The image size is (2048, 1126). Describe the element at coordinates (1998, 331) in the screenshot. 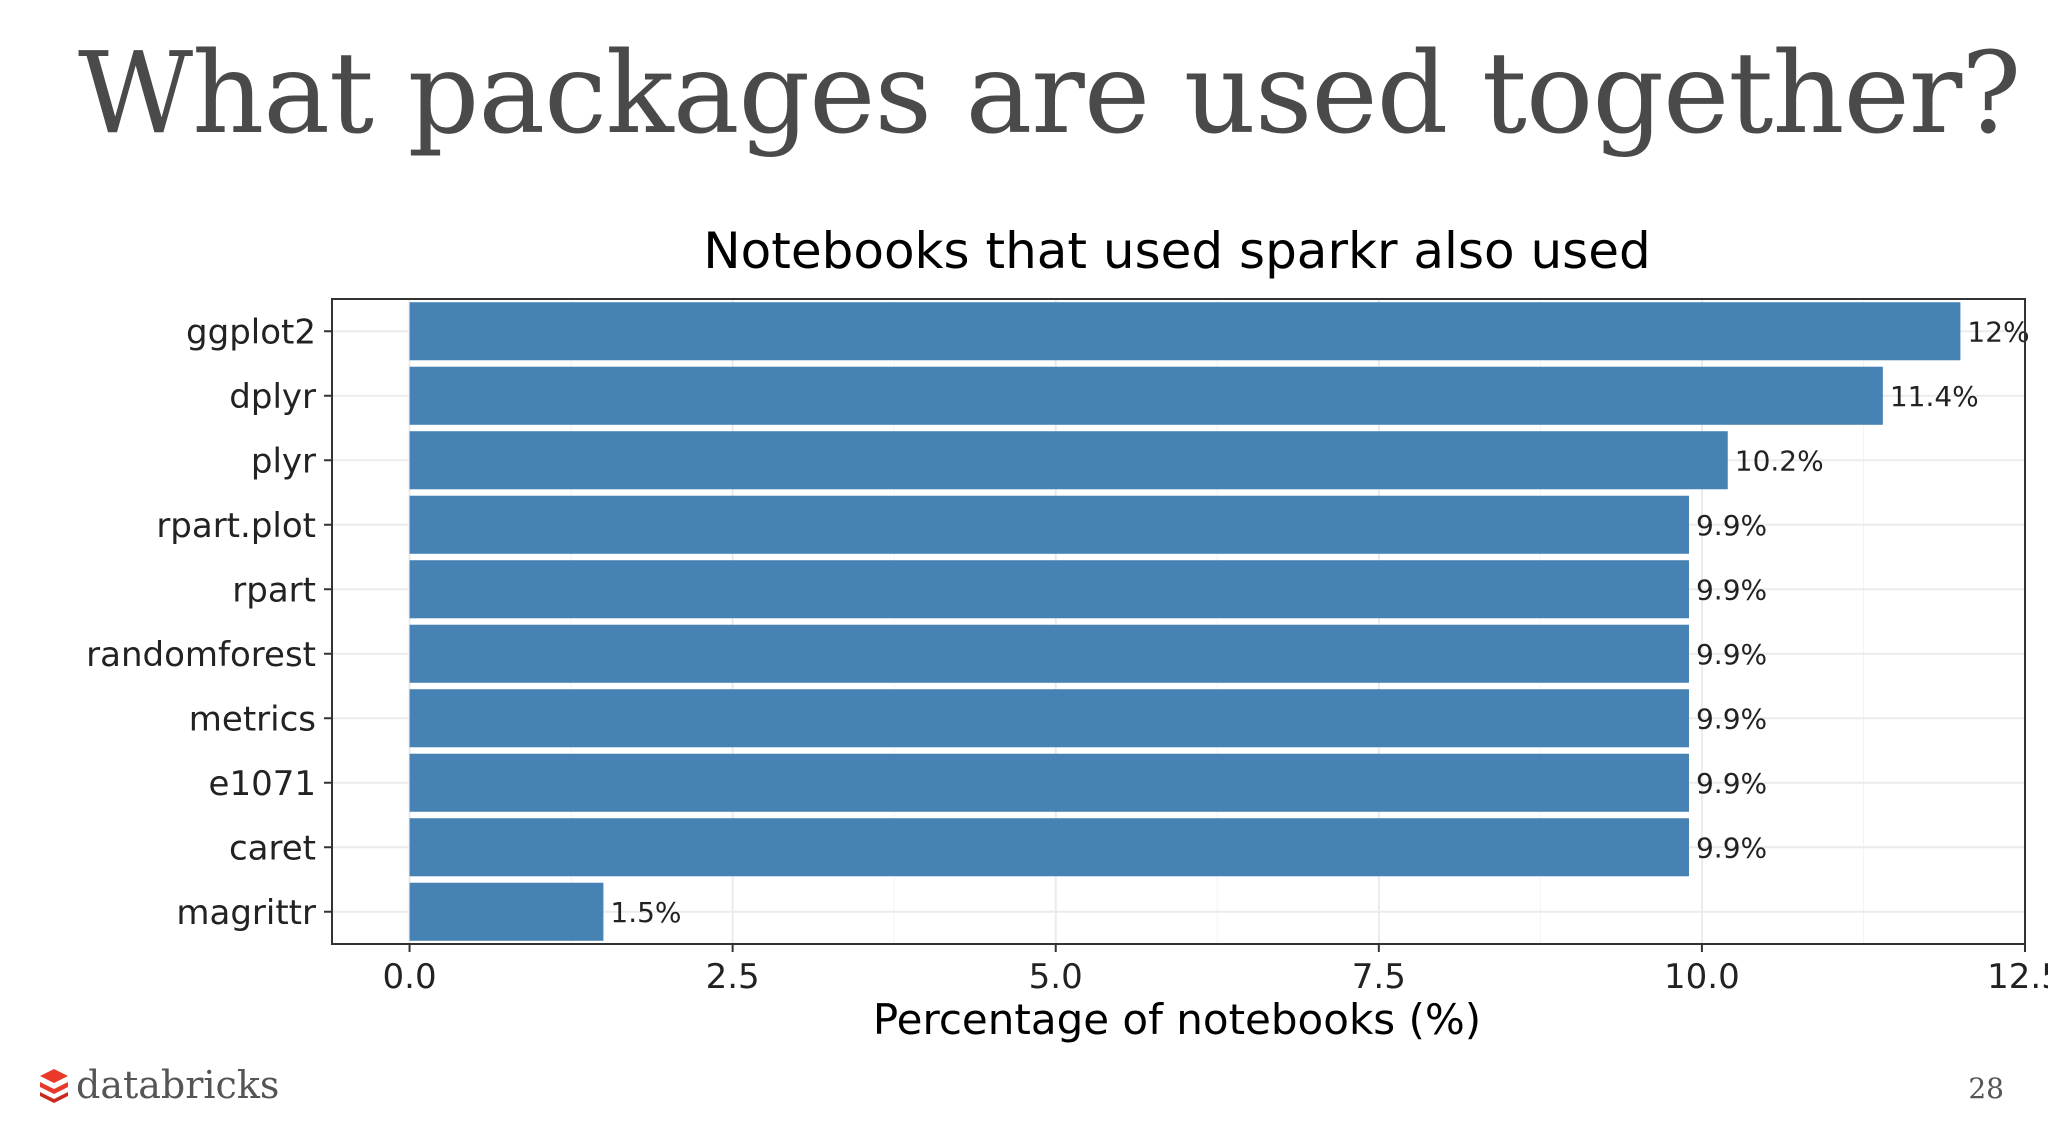

I see `data-label: 12%` at that location.